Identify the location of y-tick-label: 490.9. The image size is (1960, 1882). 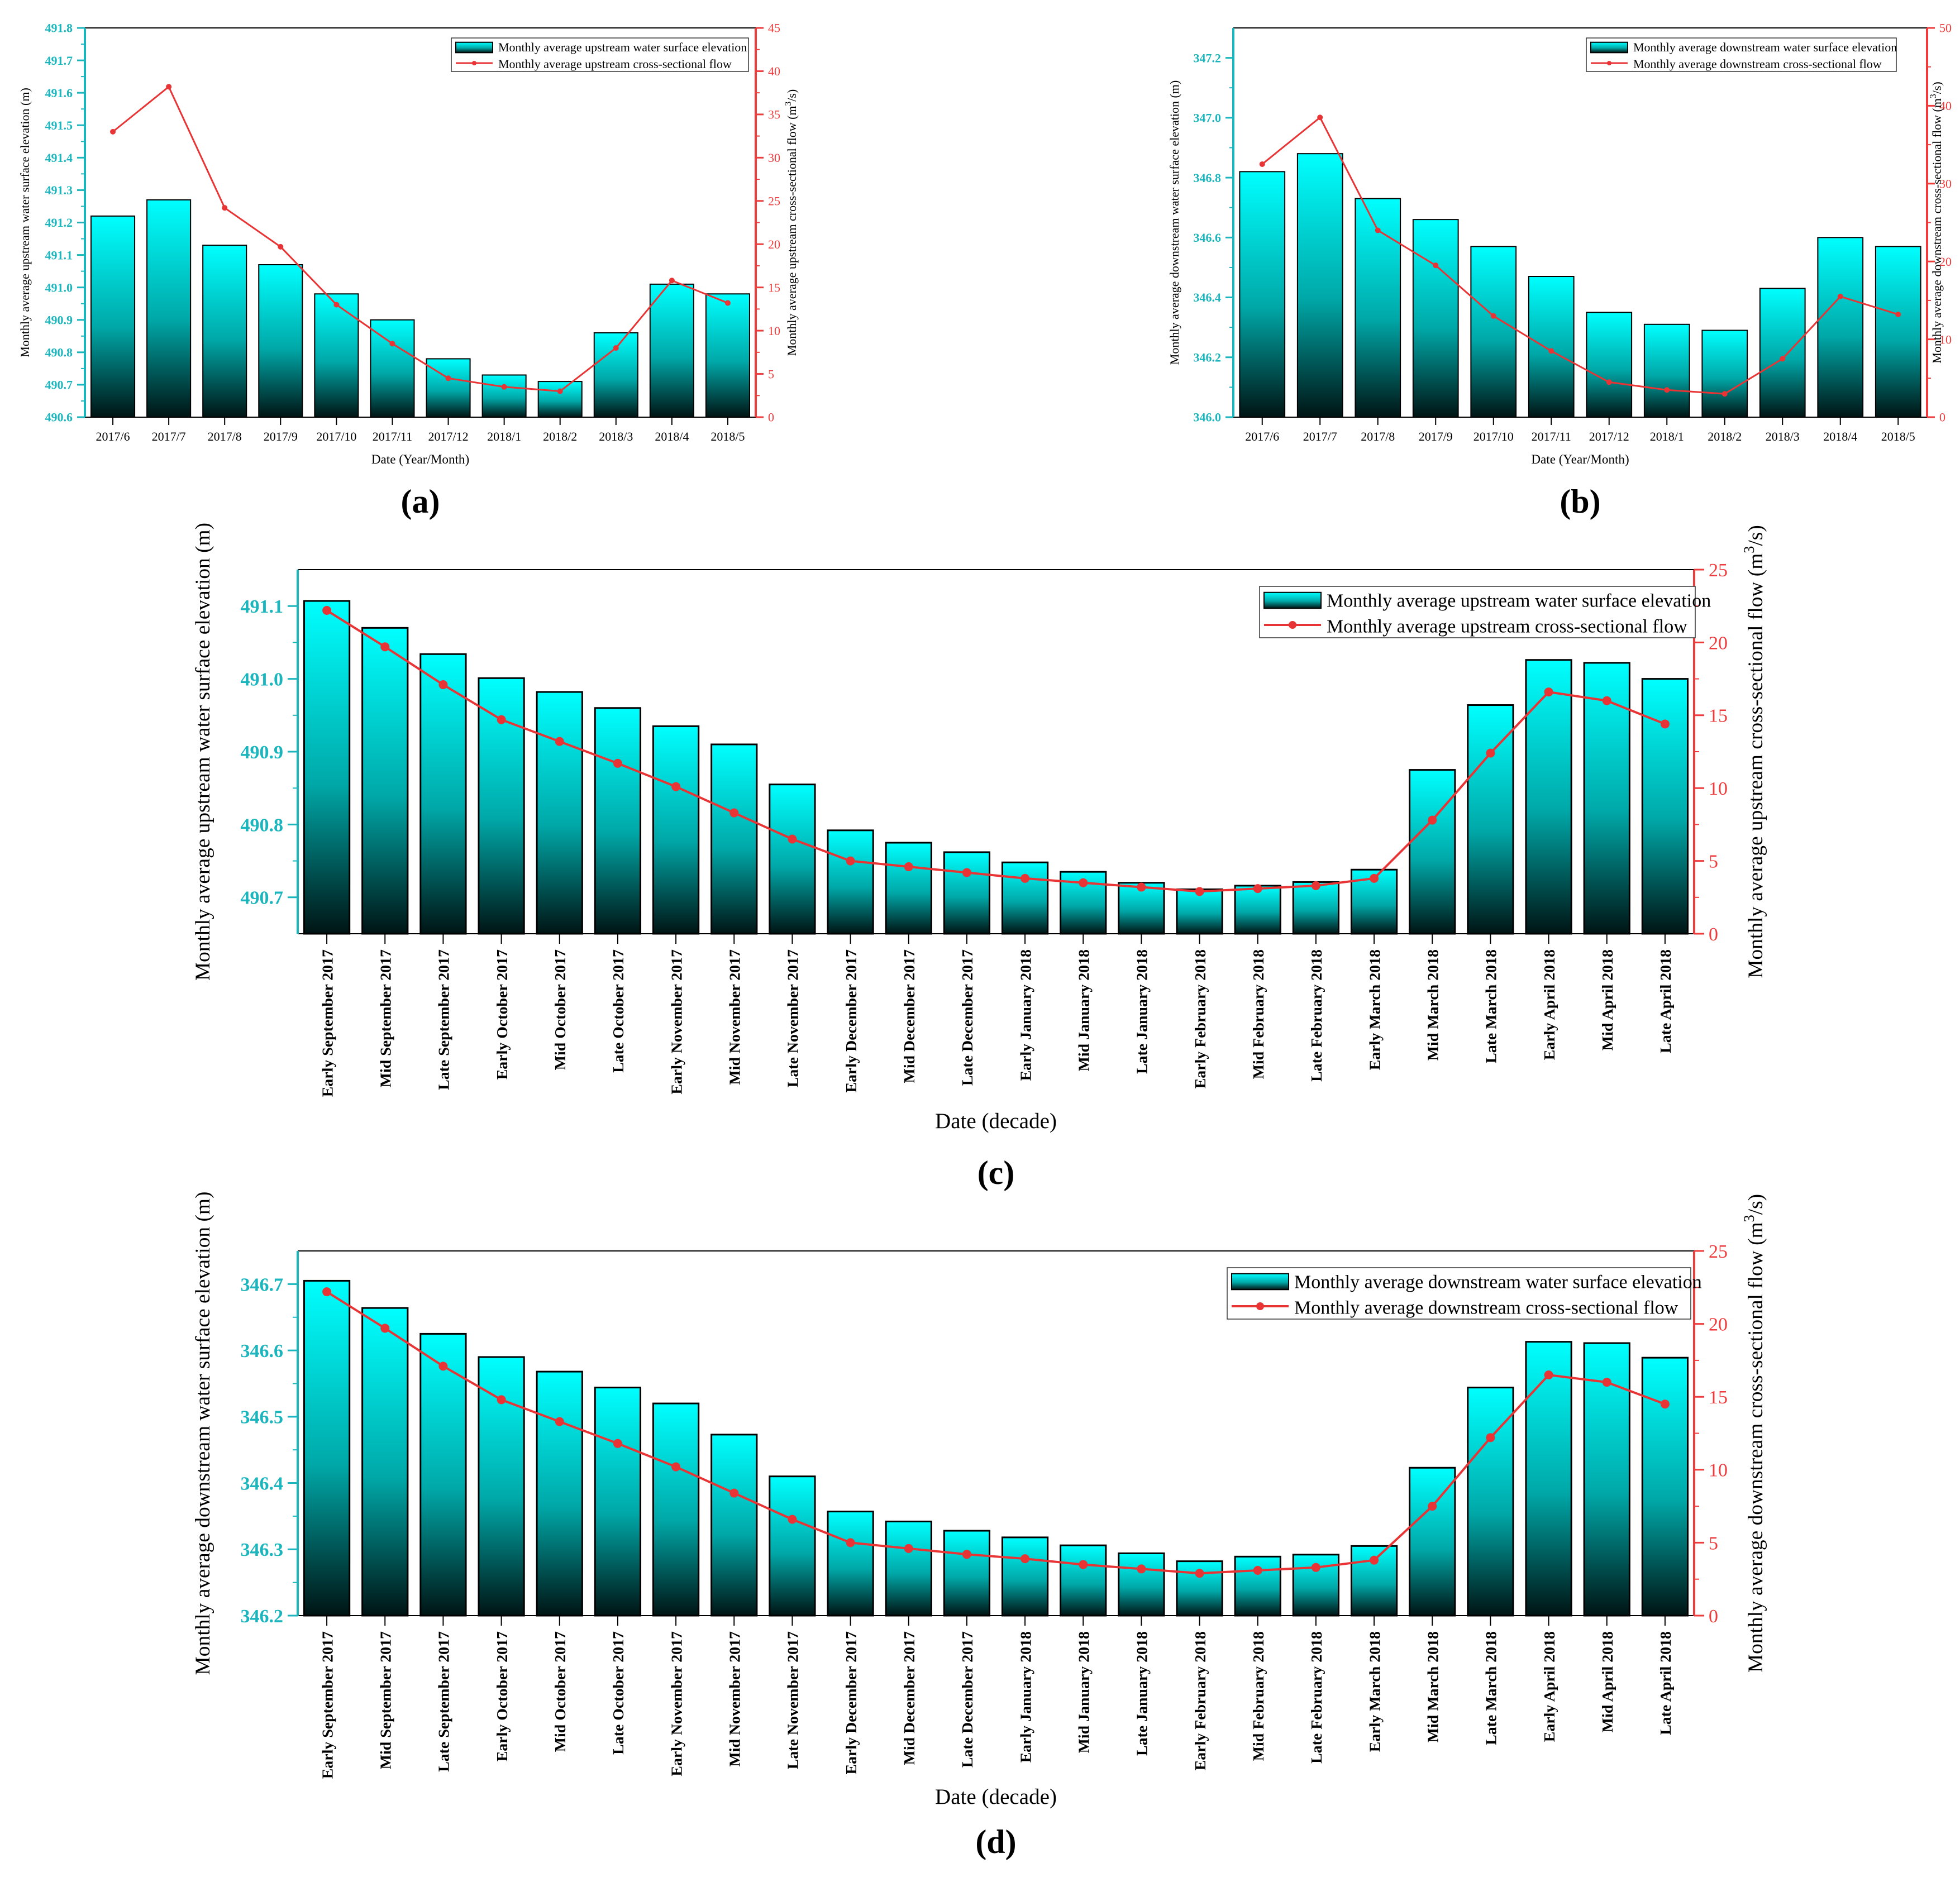
(262, 752).